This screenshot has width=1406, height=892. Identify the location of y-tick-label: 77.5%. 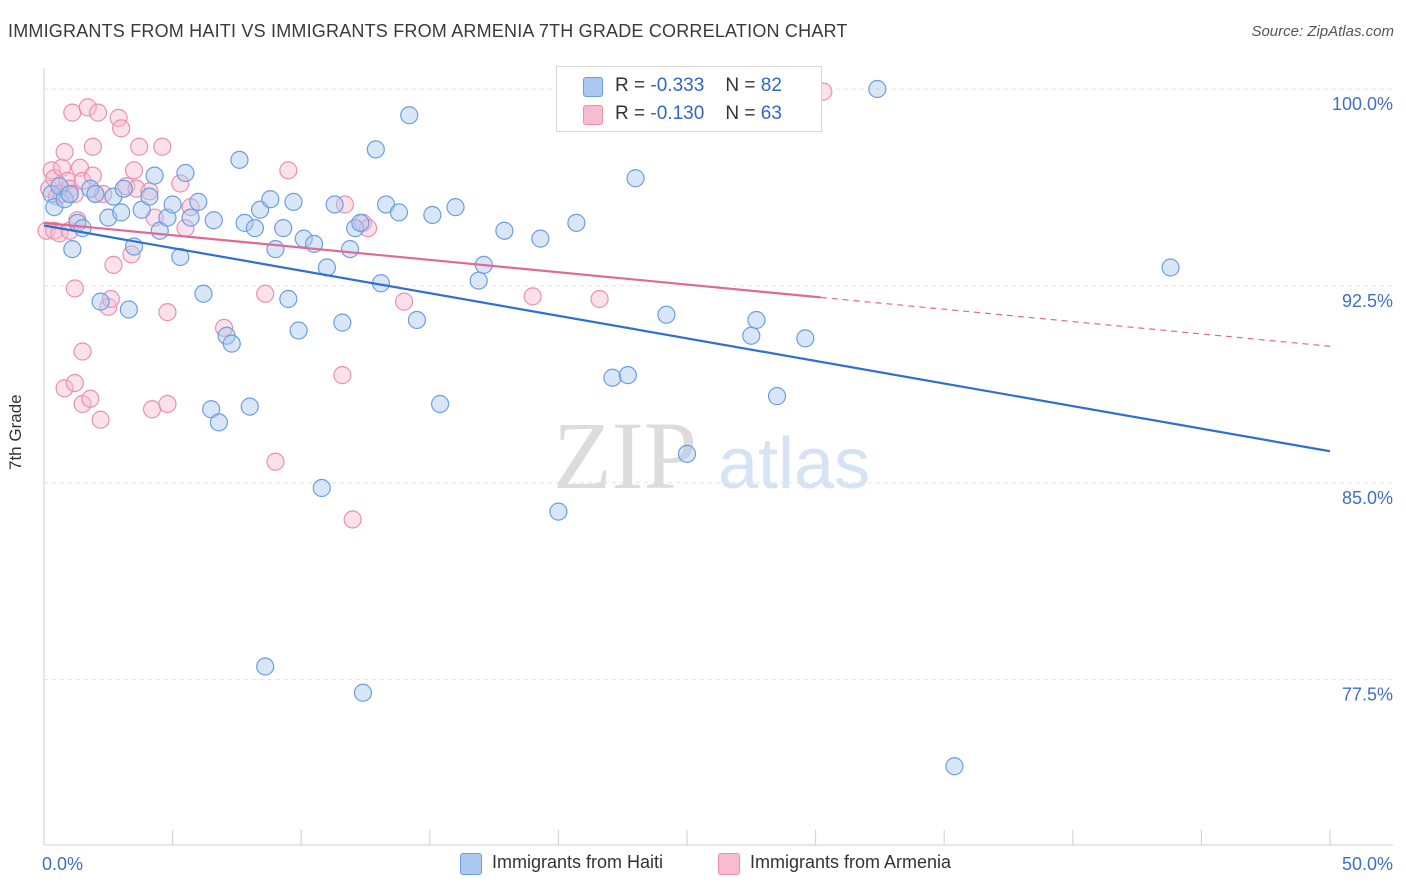
(1367, 695).